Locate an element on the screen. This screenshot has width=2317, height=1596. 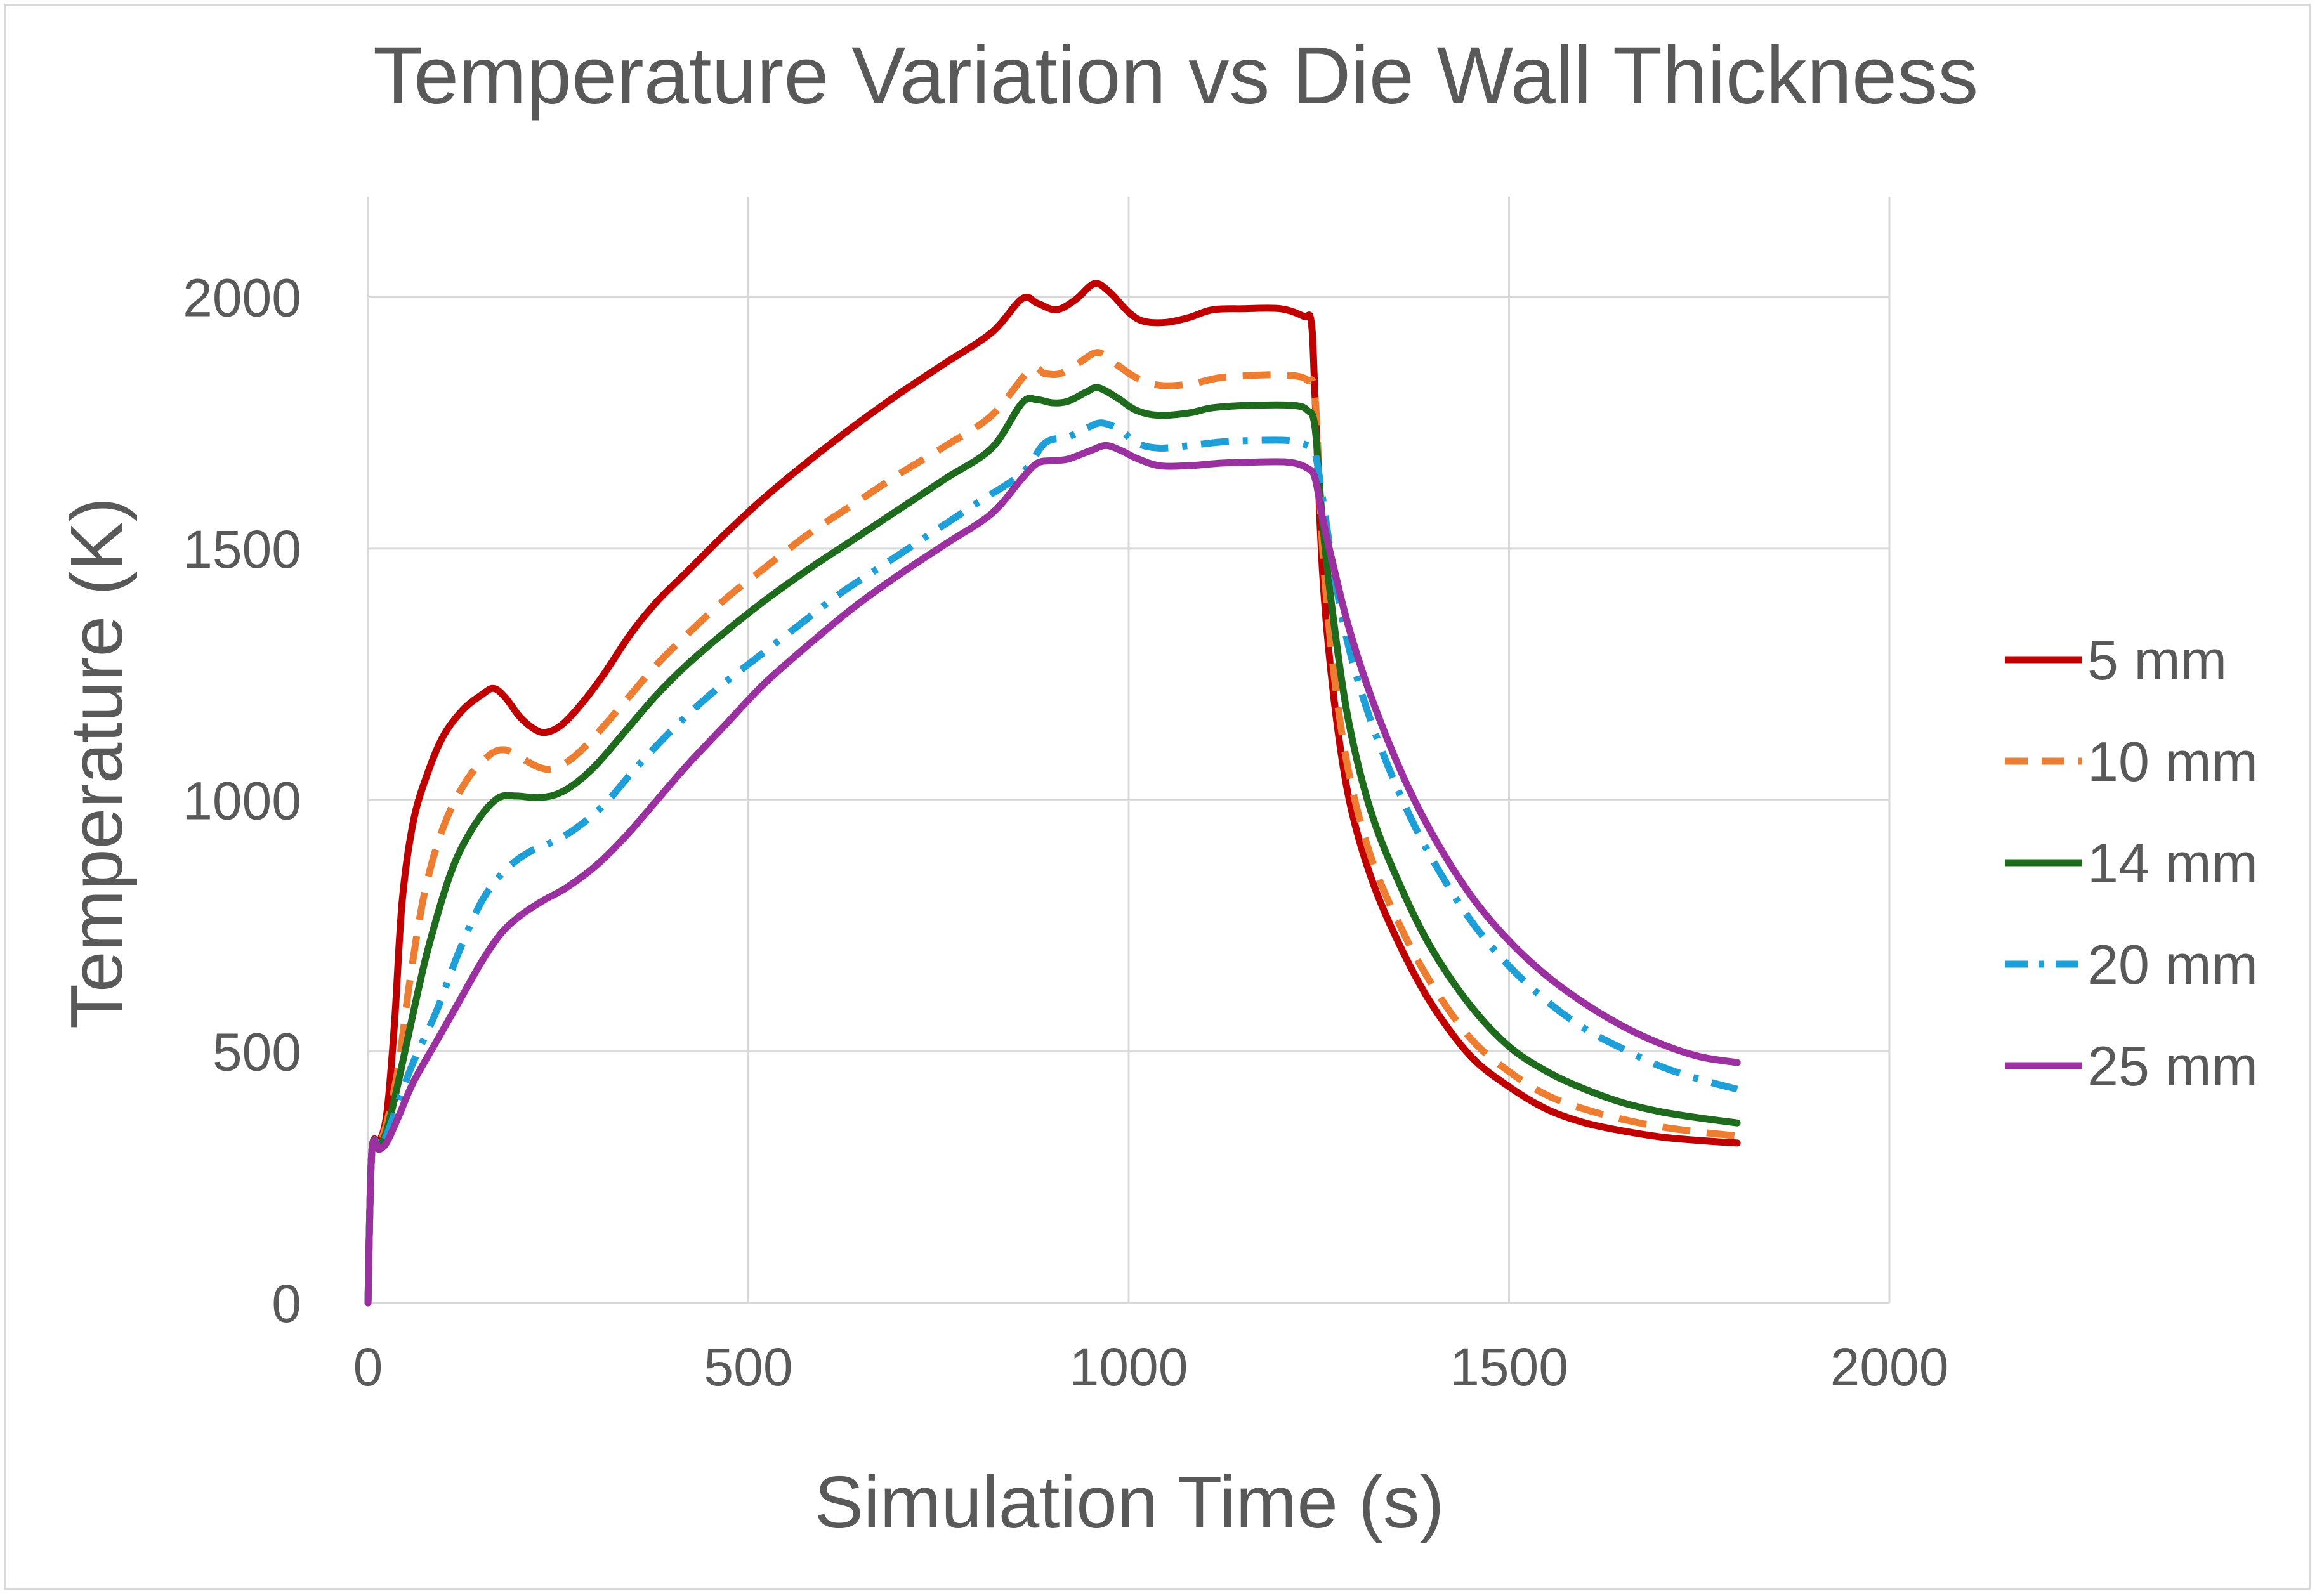
y-tick-label: 2000 is located at coordinates (242, 298).